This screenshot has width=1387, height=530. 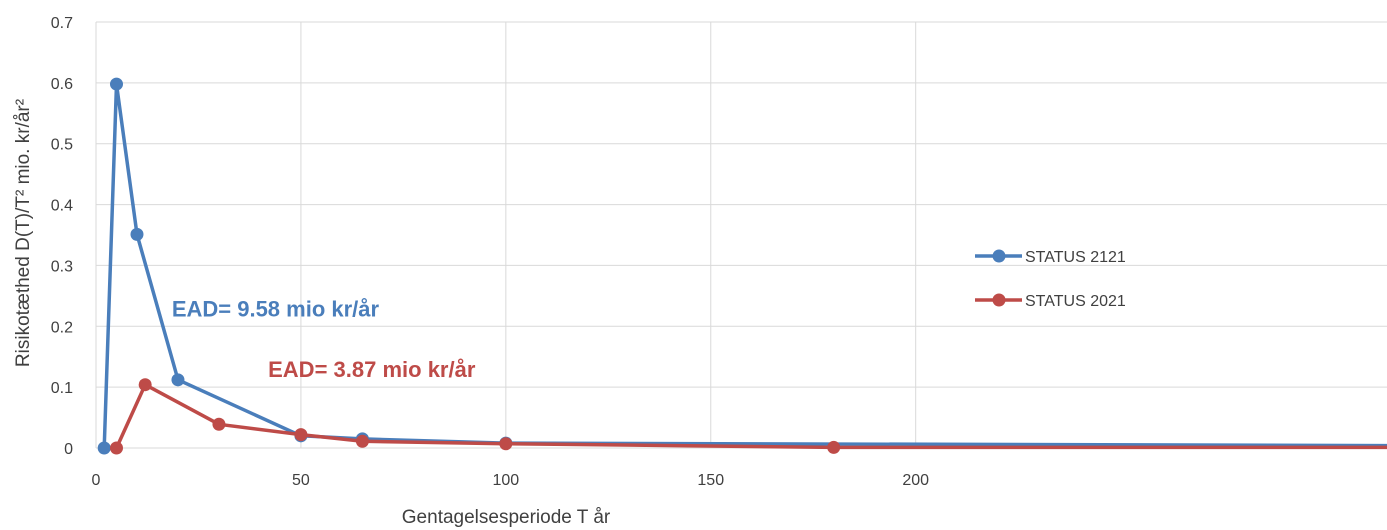 What do you see at coordinates (62, 206) in the screenshot?
I see `y-tick-label: 0.4` at bounding box center [62, 206].